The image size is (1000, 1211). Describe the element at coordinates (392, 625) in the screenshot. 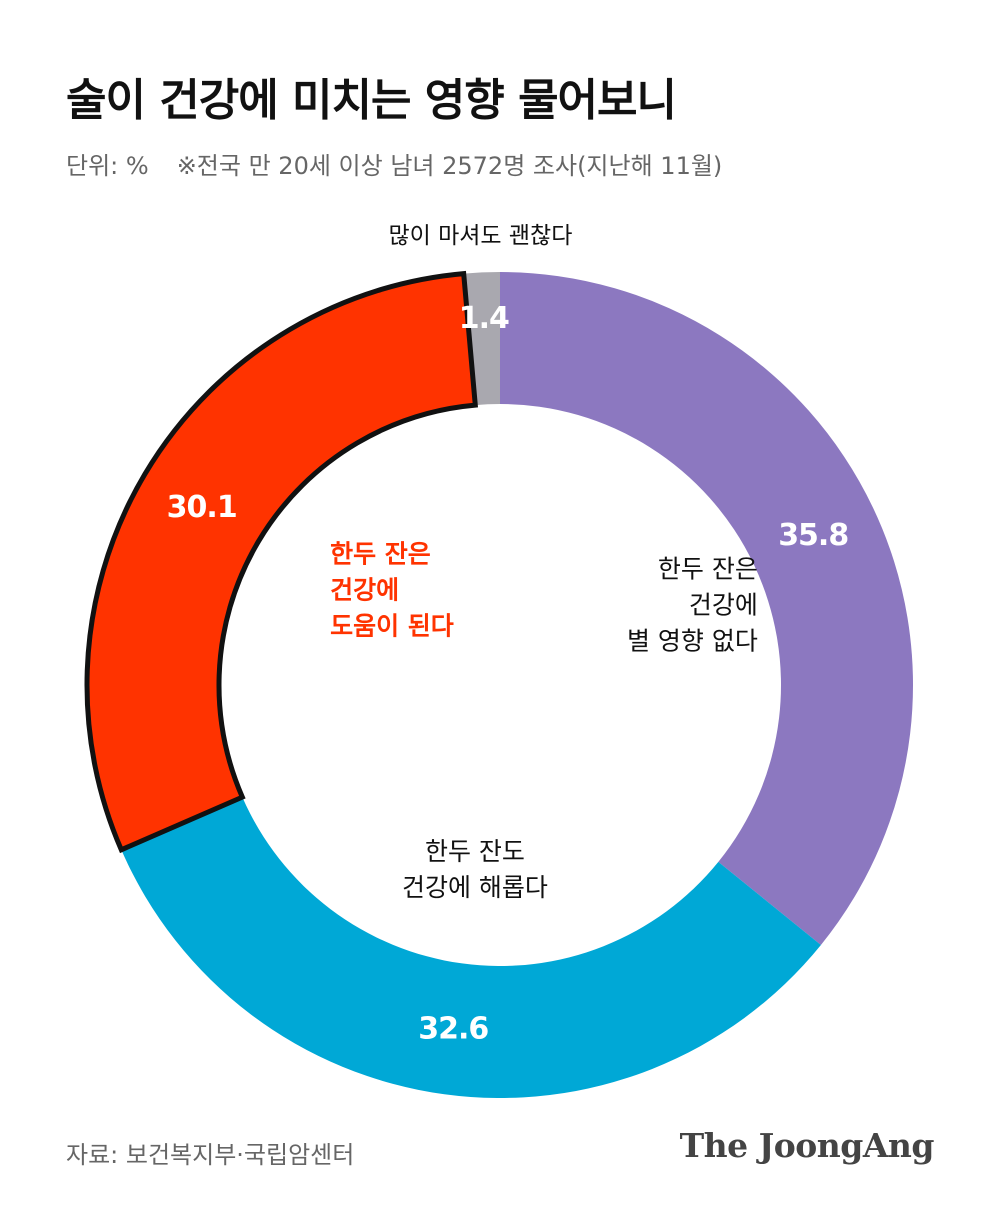

I see `category-label-2: 도움이 된다` at that location.